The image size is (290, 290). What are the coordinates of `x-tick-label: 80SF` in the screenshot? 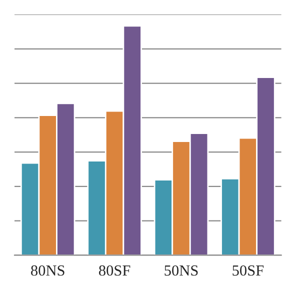 It's located at (114, 270).